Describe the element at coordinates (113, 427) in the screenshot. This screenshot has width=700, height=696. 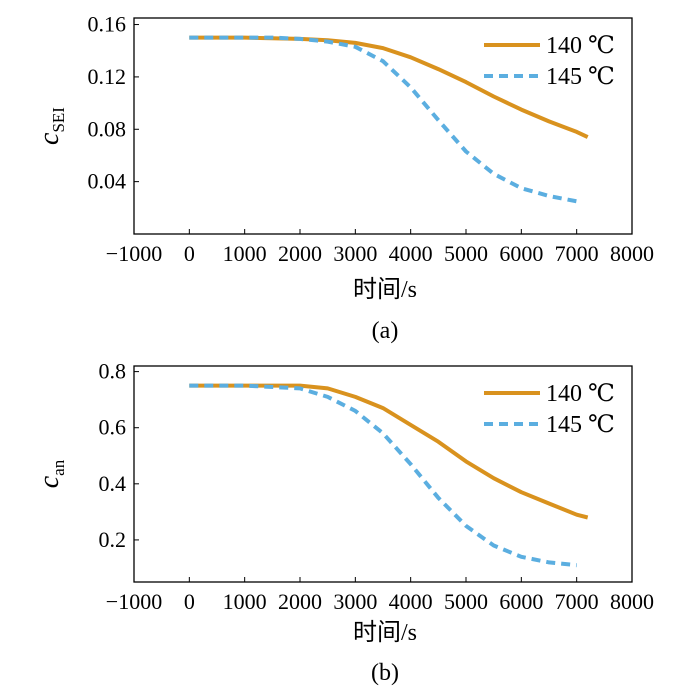
I see `y-tick-label: 0.6` at that location.